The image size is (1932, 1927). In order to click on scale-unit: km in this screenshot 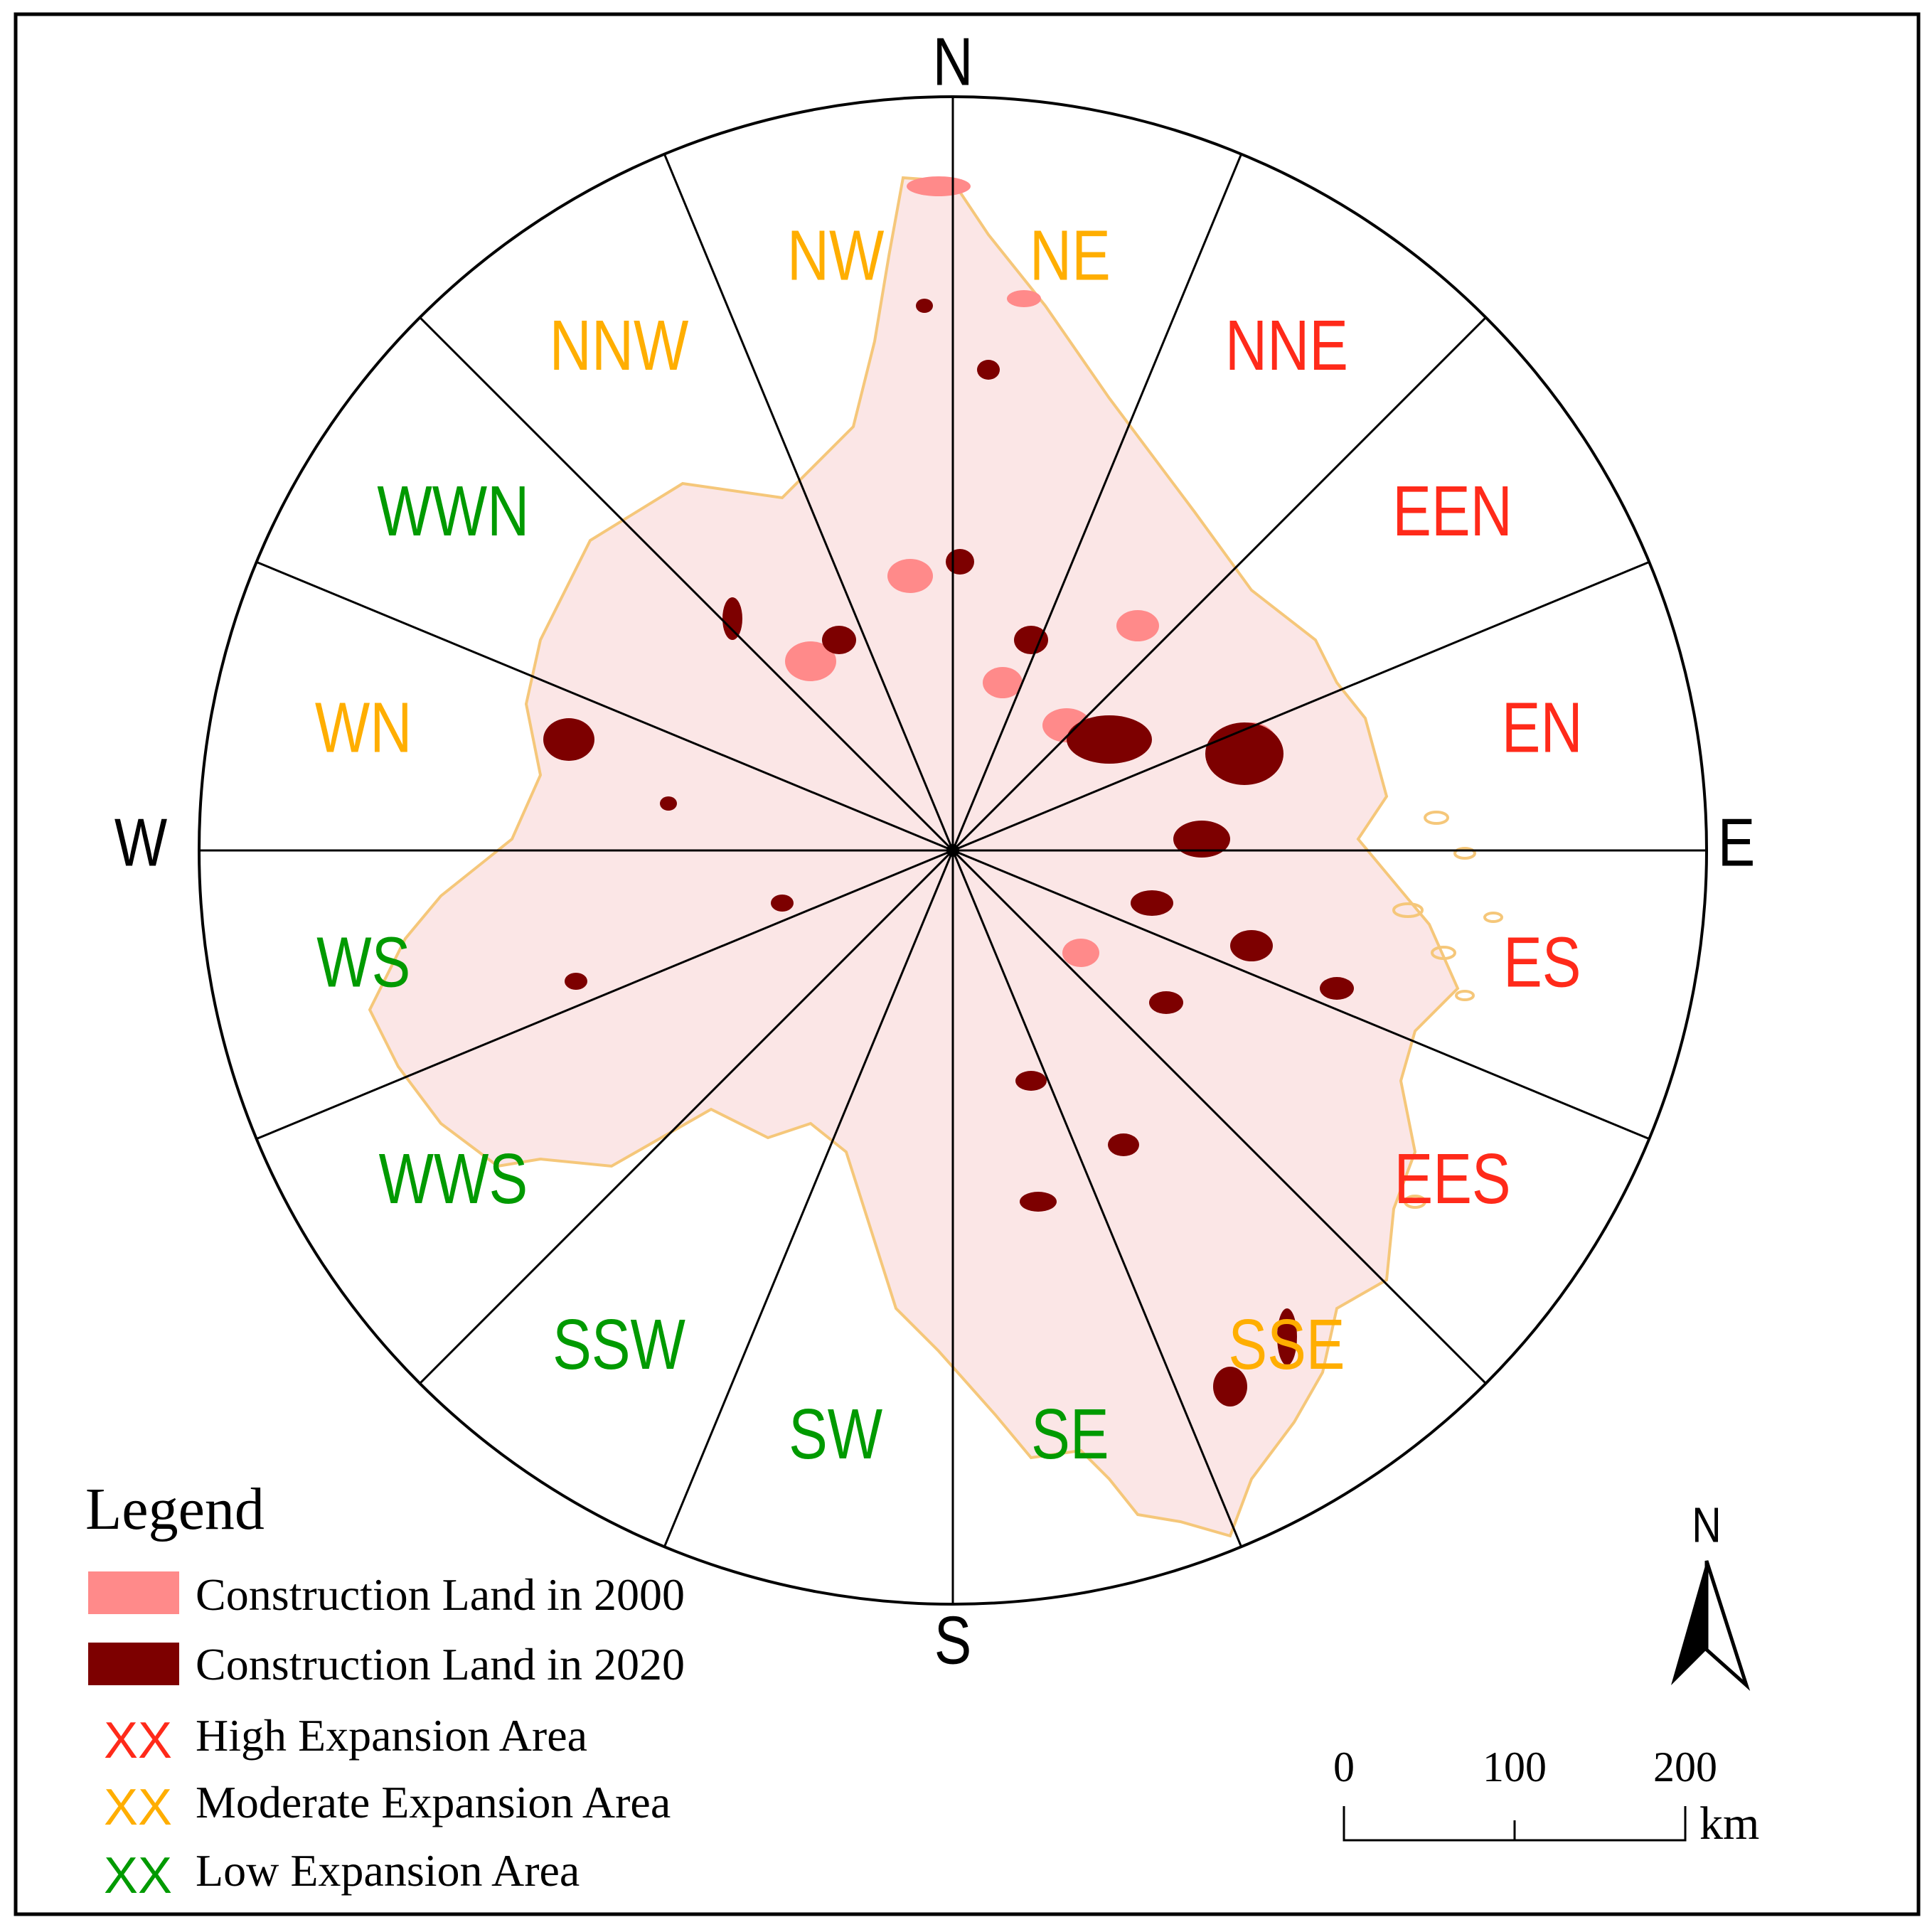, I will do `click(1729, 1824)`.